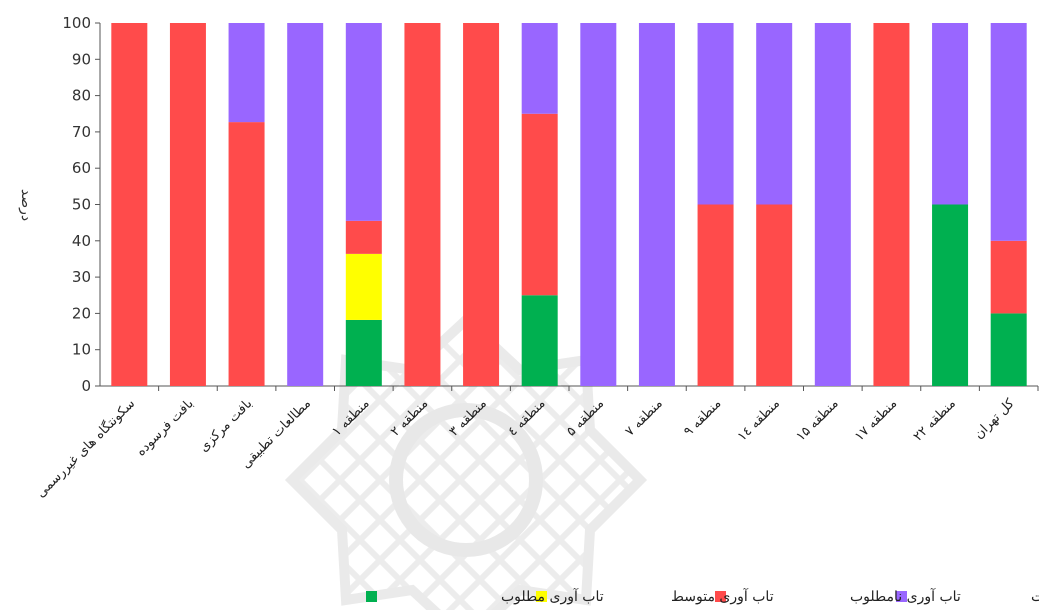 The height and width of the screenshot is (610, 1039). I want to click on category-label: منطقه ۱۵, so click(817, 420).